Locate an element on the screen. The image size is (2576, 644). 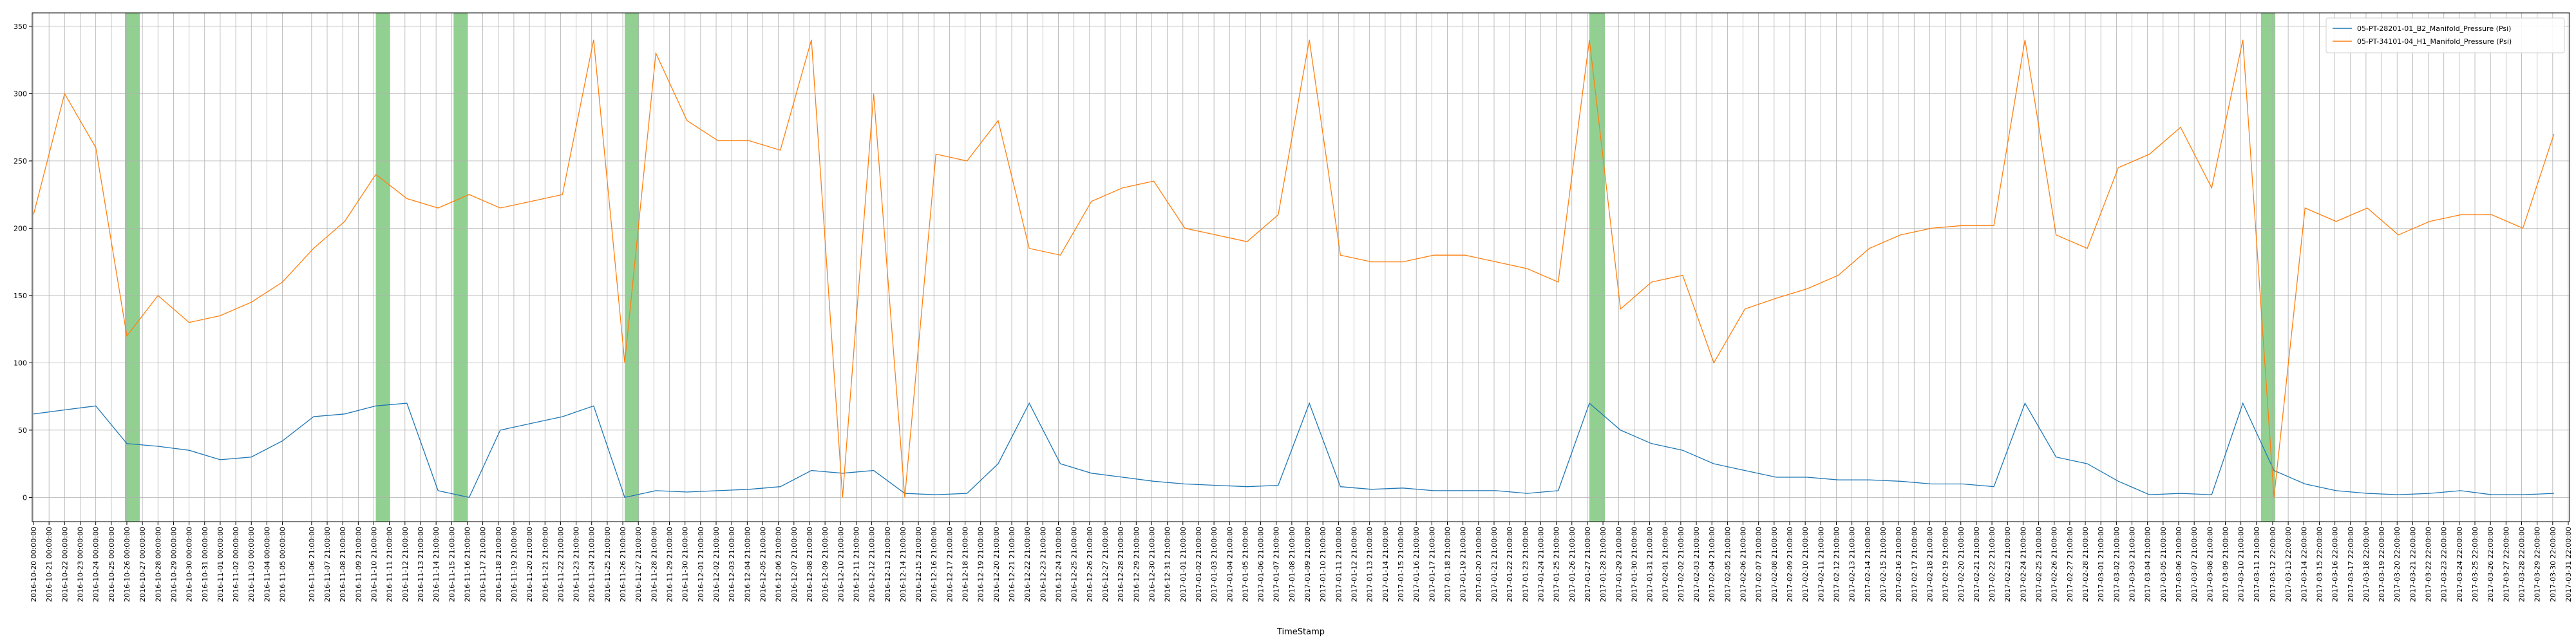
x-tick-label: 2017-03-23 22:00:00 is located at coordinates (2444, 564).